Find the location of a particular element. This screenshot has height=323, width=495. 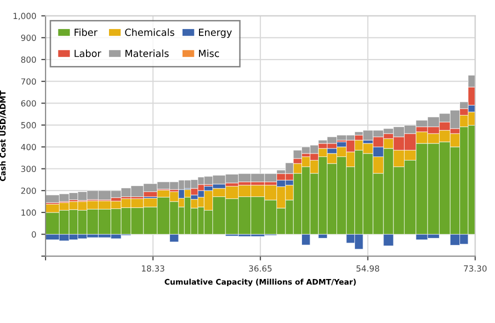

y-tick-label: 800 is located at coordinates (28, 59).